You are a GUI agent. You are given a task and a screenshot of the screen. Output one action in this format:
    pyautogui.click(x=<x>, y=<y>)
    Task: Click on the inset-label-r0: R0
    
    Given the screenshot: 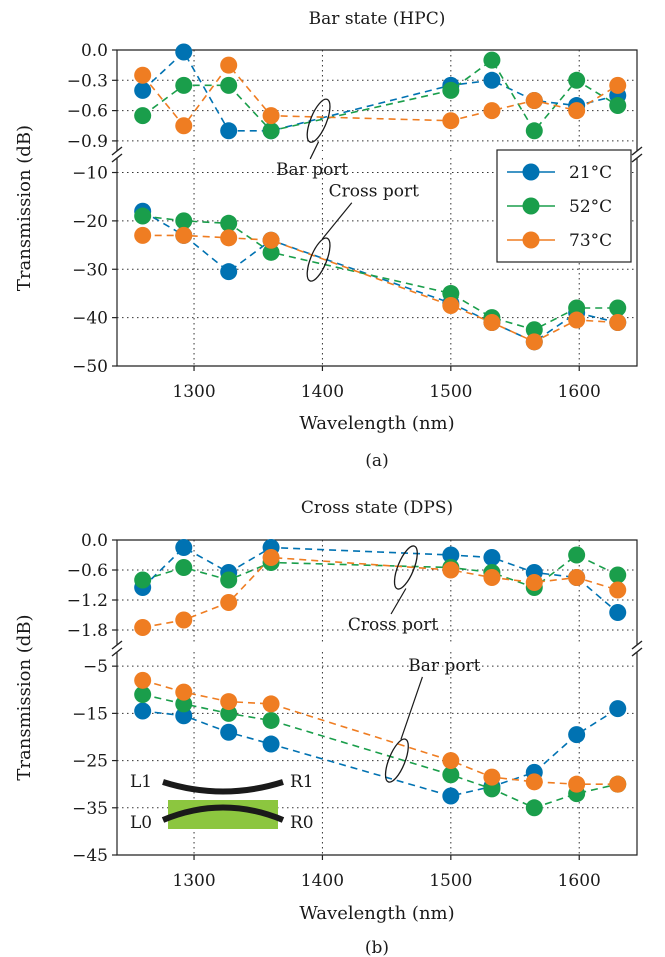 What is the action you would take?
    pyautogui.click(x=302, y=823)
    